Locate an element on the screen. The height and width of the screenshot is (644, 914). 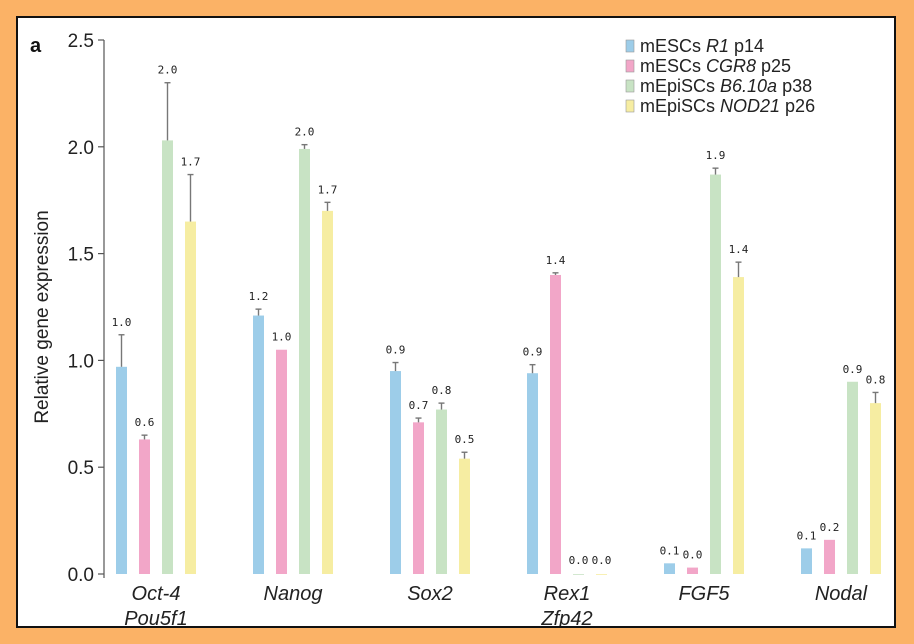
legend-entry: mESCs R1 p14 is located at coordinates (702, 46).